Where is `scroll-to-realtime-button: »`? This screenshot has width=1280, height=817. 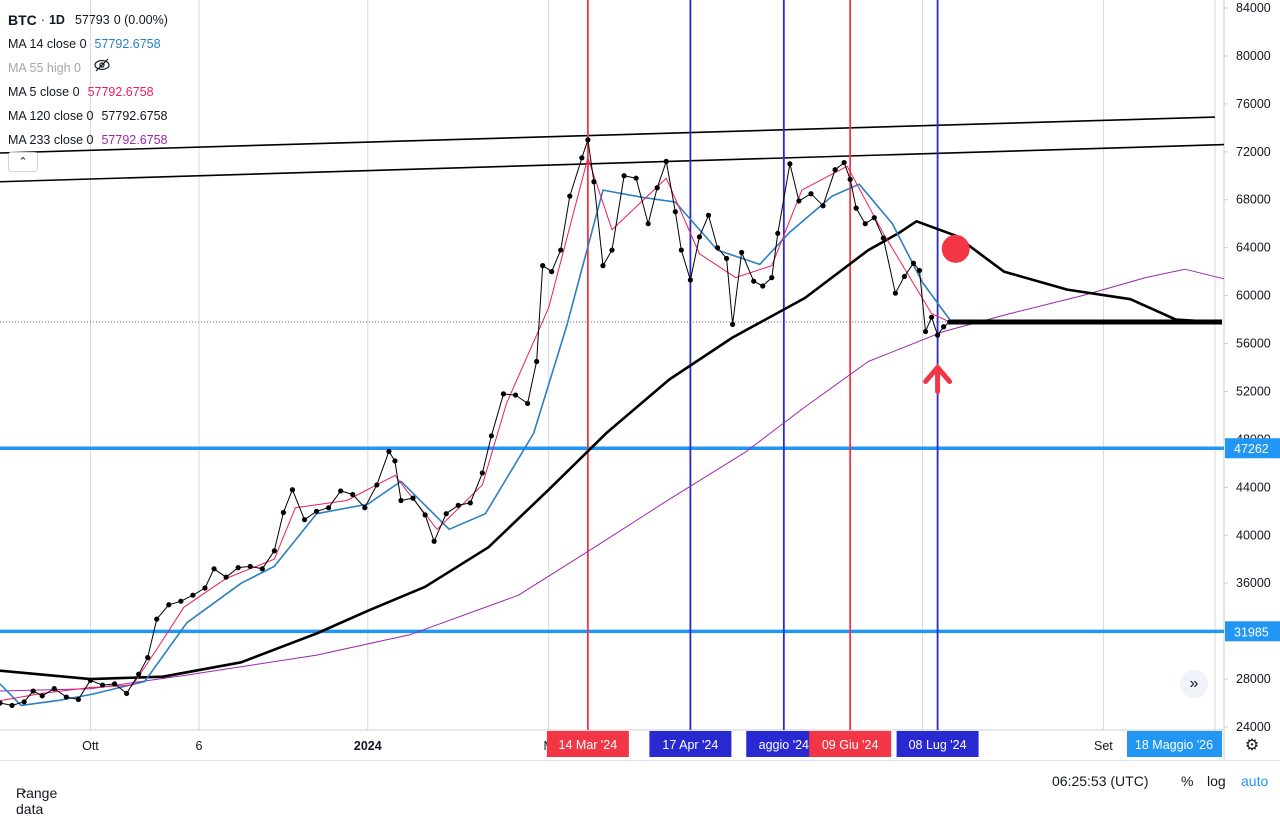
scroll-to-realtime-button: » is located at coordinates (1194, 684).